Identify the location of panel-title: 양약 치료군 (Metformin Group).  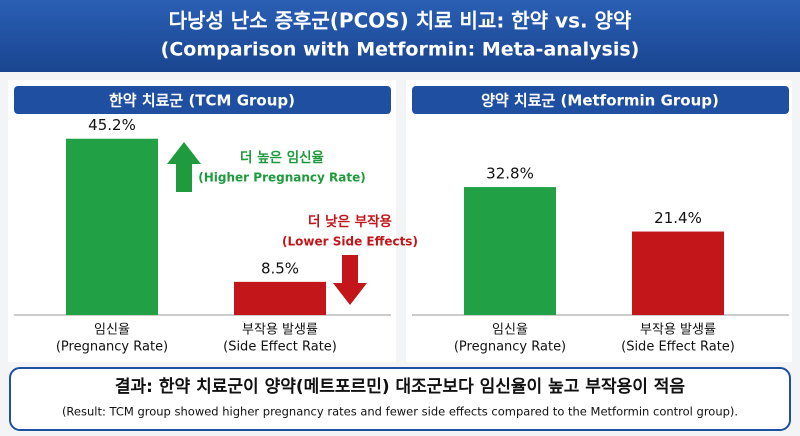
(600, 101).